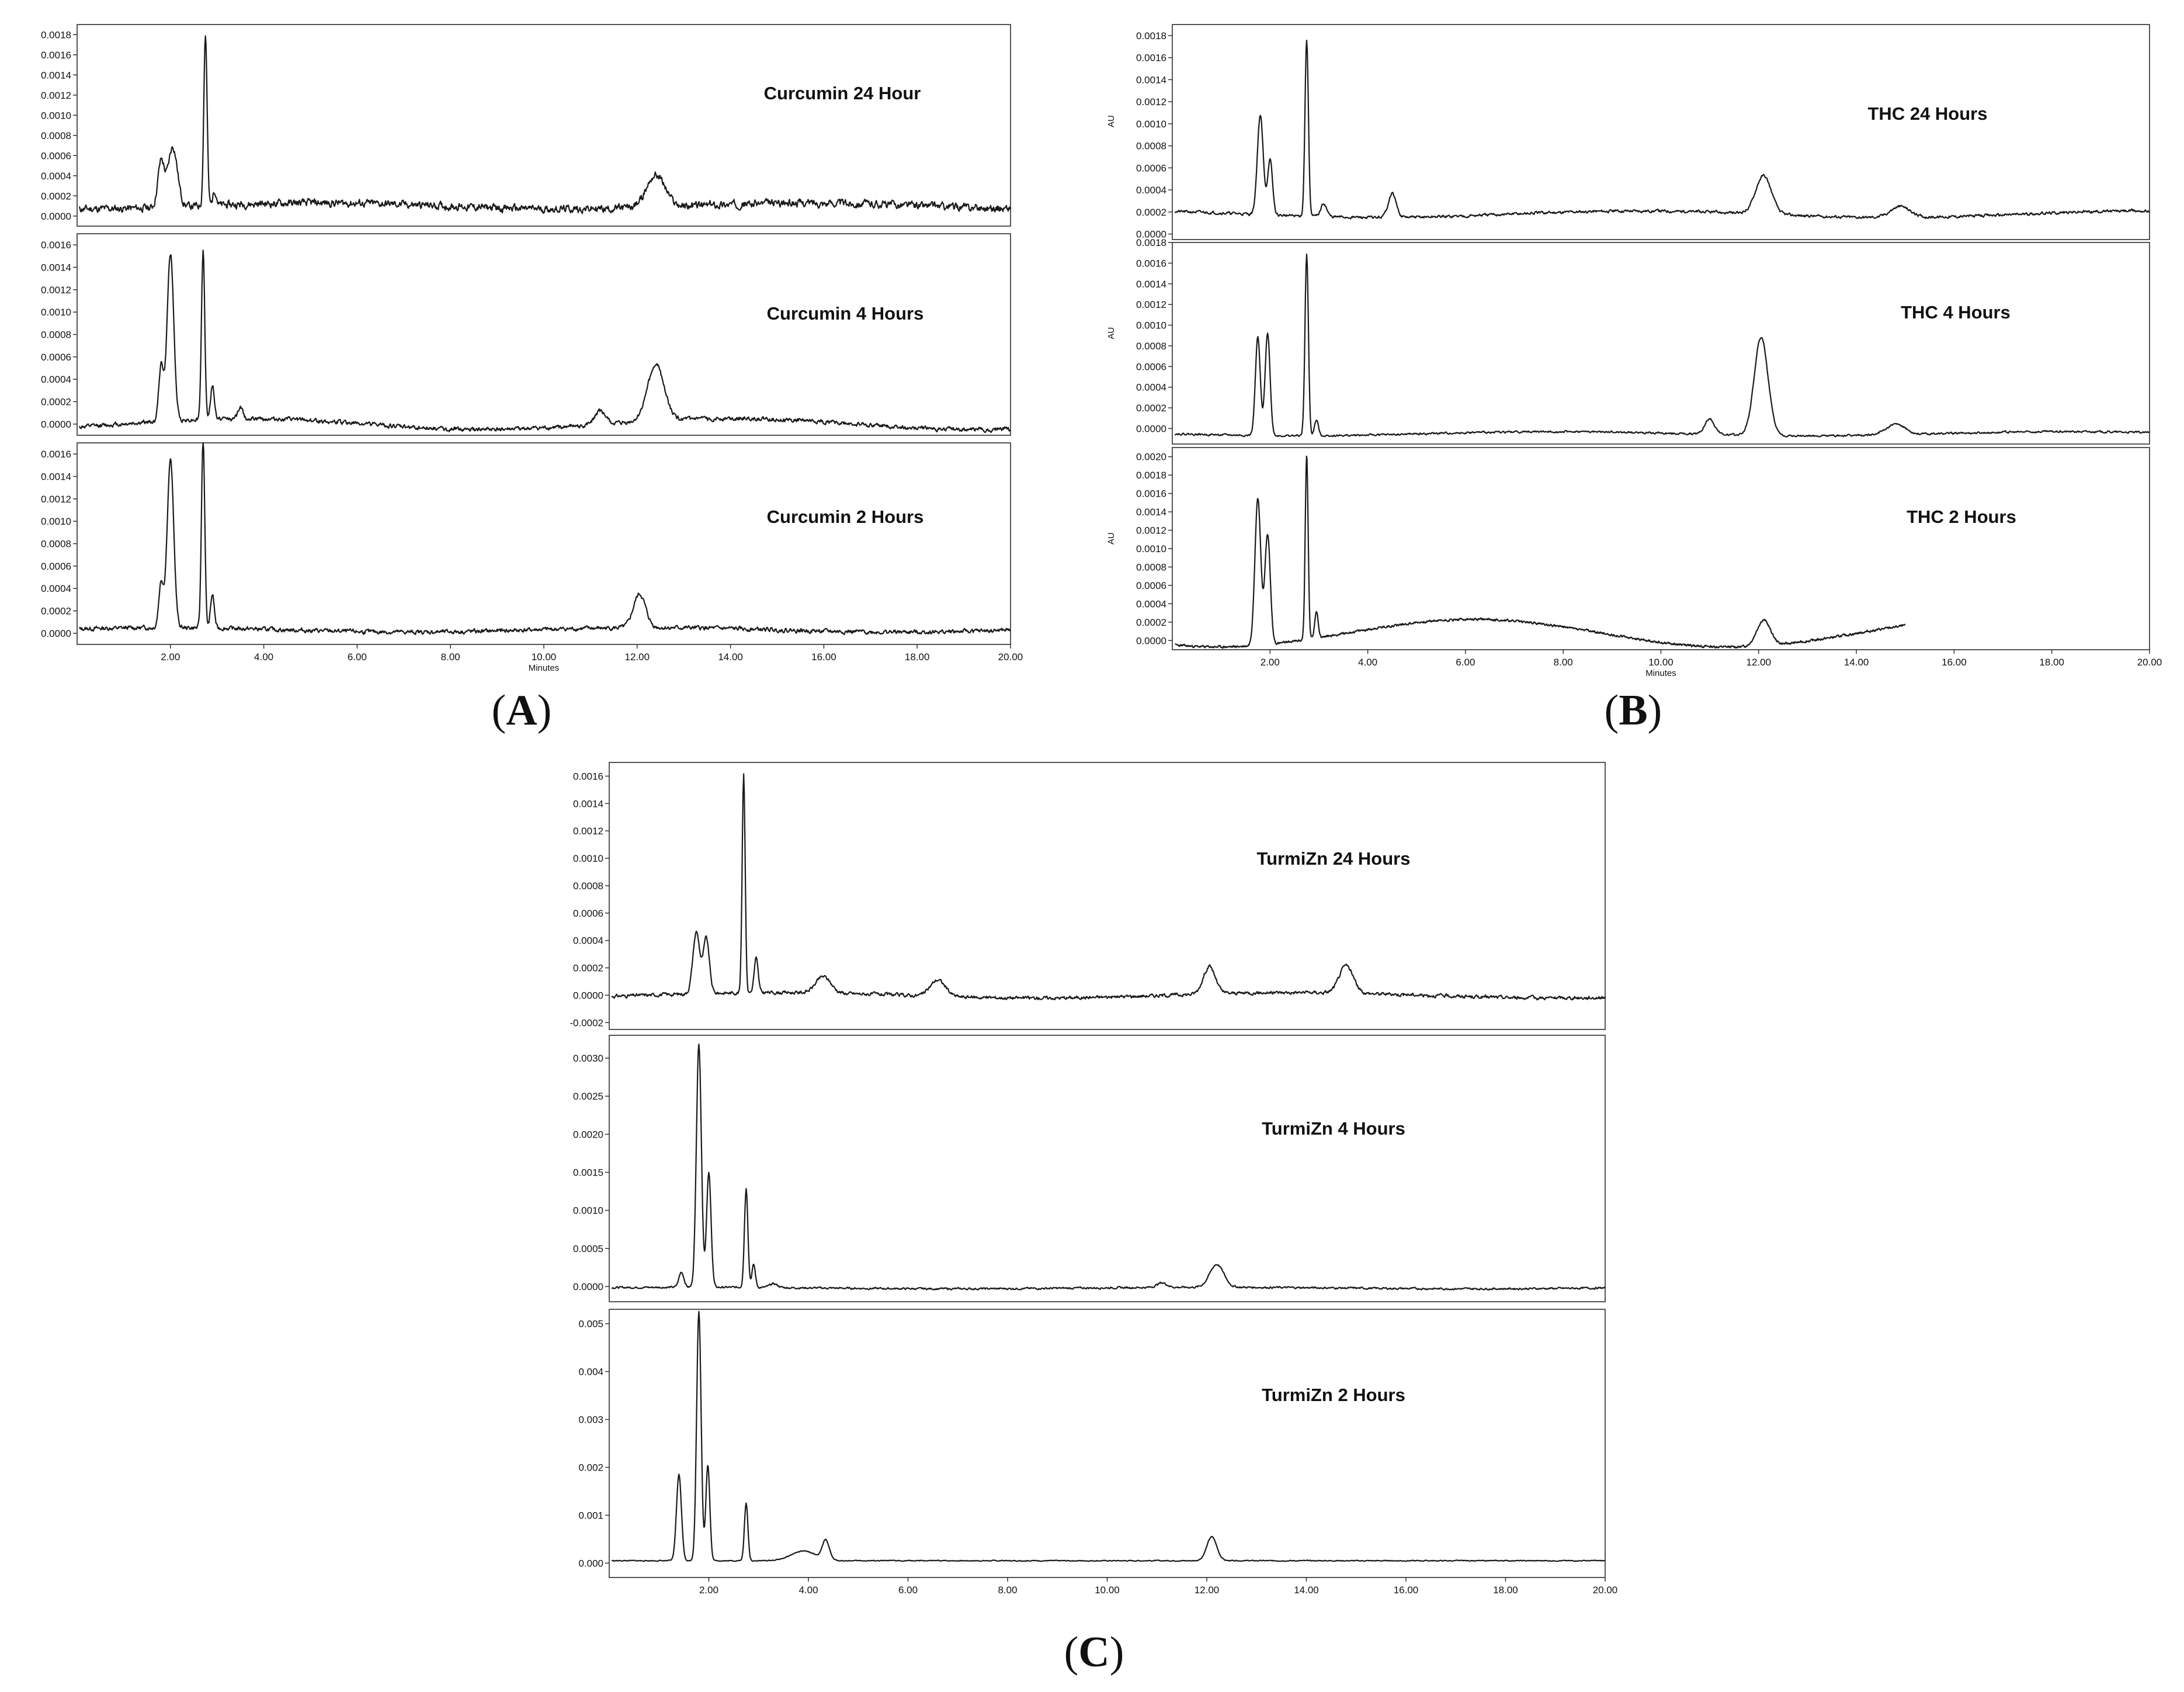 The width and height of the screenshot is (2184, 1692). Describe the element at coordinates (588, 1096) in the screenshot. I see `y-tick-label: 0.0025` at that location.